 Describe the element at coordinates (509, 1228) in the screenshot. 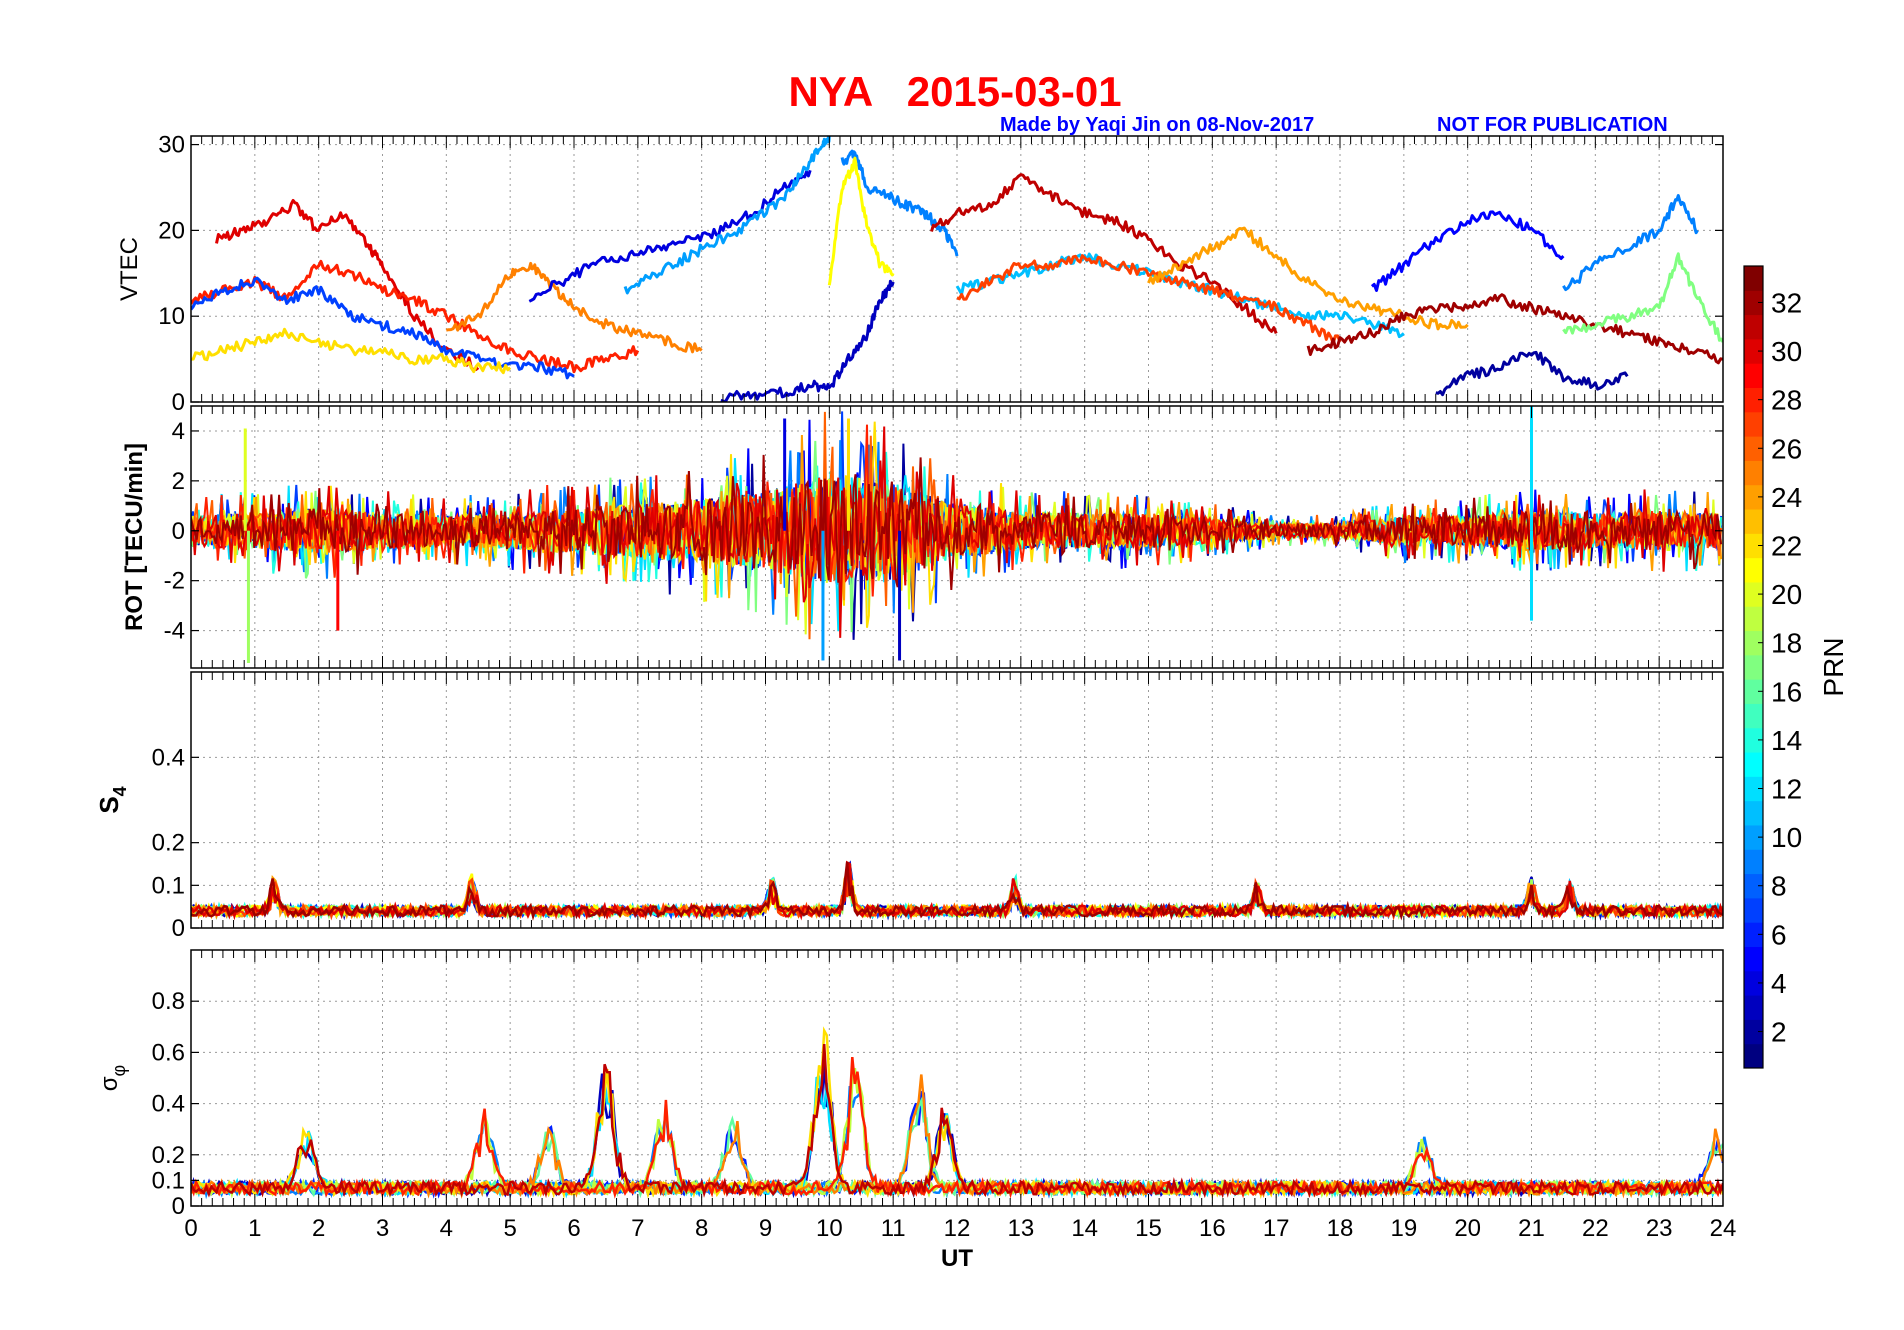

I see `x-tick-label: 5` at that location.